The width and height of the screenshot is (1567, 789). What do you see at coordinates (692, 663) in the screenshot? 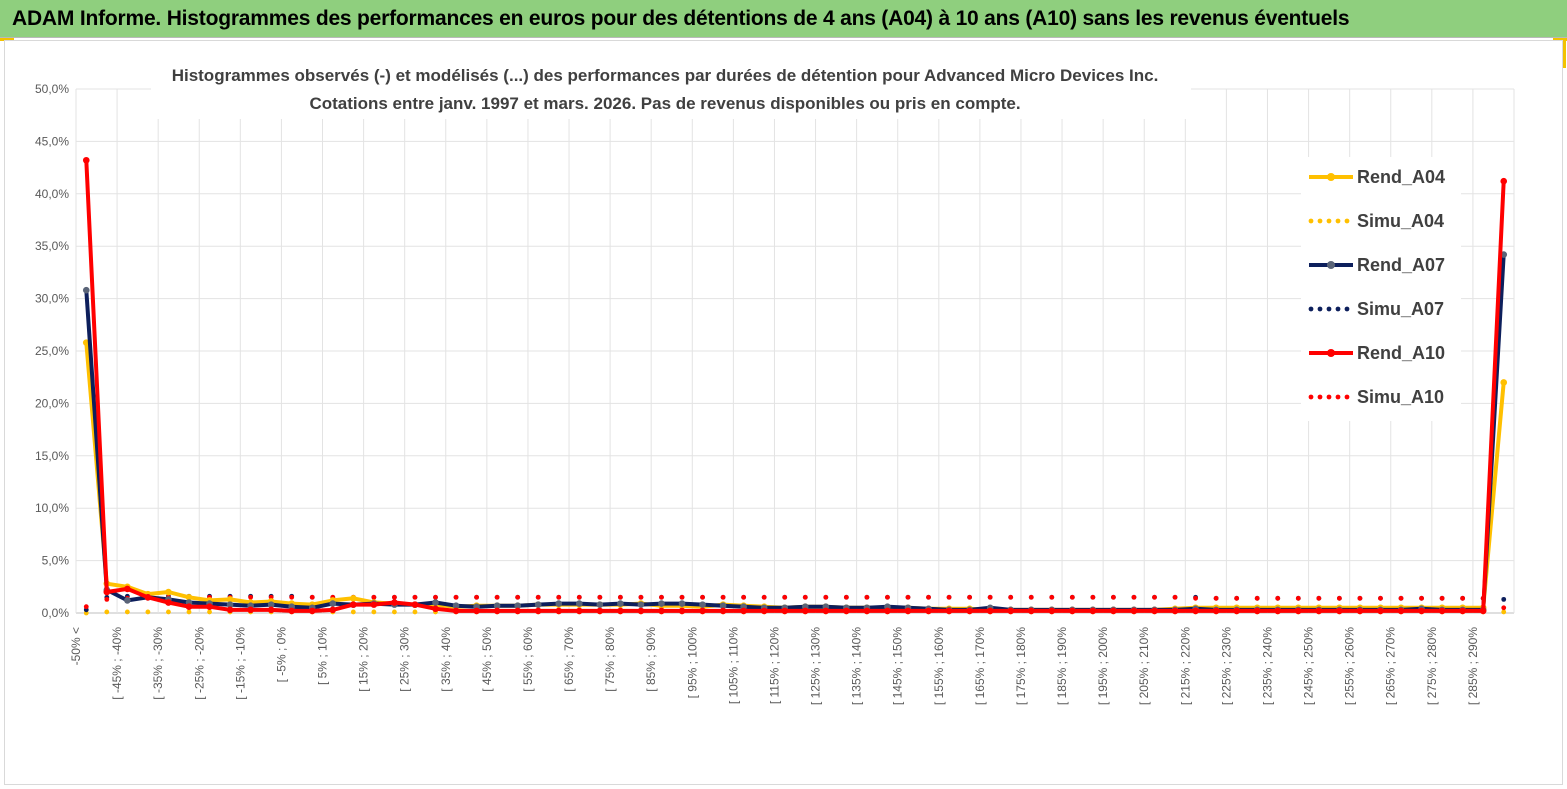
I see `x-tick-label: [ 95% ; 100%` at bounding box center [692, 663].